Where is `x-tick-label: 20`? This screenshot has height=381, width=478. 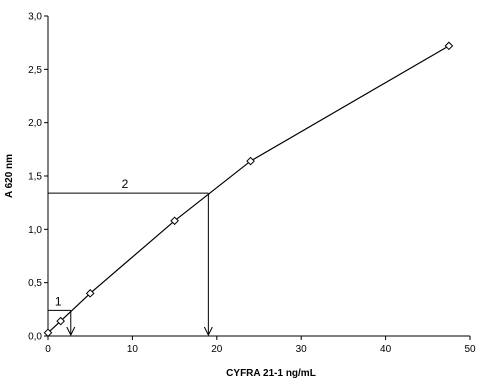
x-tick-label: 20 is located at coordinates (217, 349).